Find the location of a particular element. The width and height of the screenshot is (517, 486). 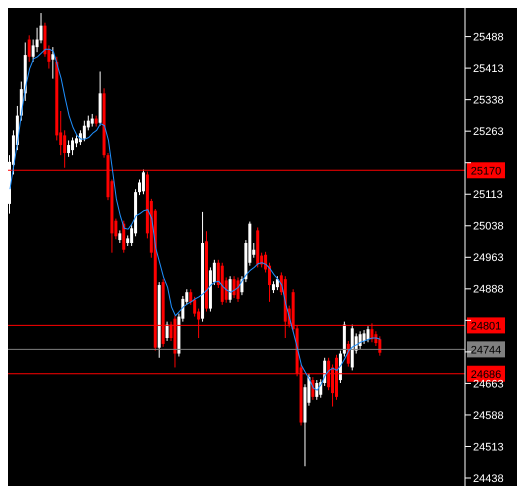

y-tick-label: 24513 is located at coordinates (488, 447).